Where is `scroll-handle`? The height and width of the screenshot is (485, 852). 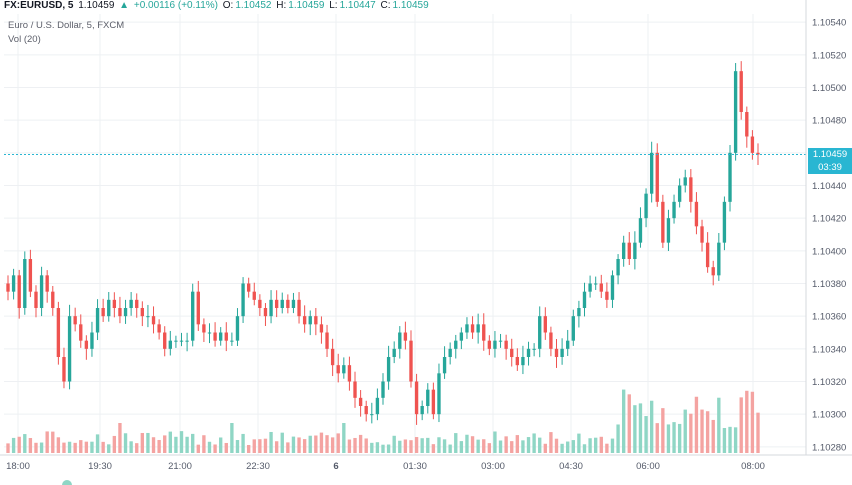 scroll-handle is located at coordinates (67, 482).